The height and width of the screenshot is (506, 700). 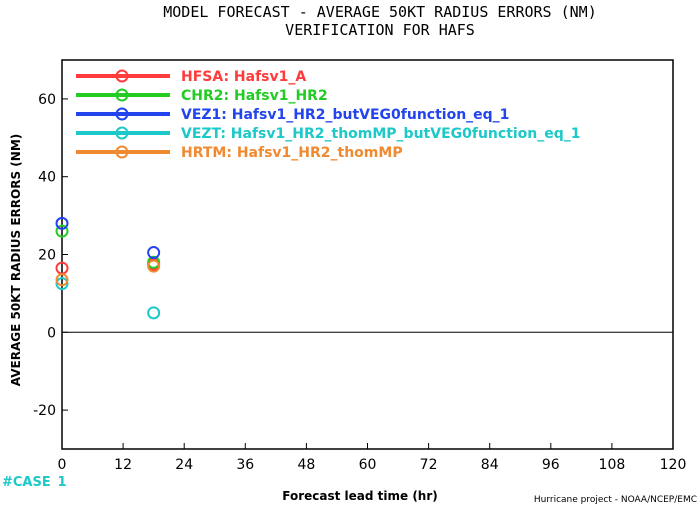 I want to click on x-tick-label: 0, so click(x=62, y=465).